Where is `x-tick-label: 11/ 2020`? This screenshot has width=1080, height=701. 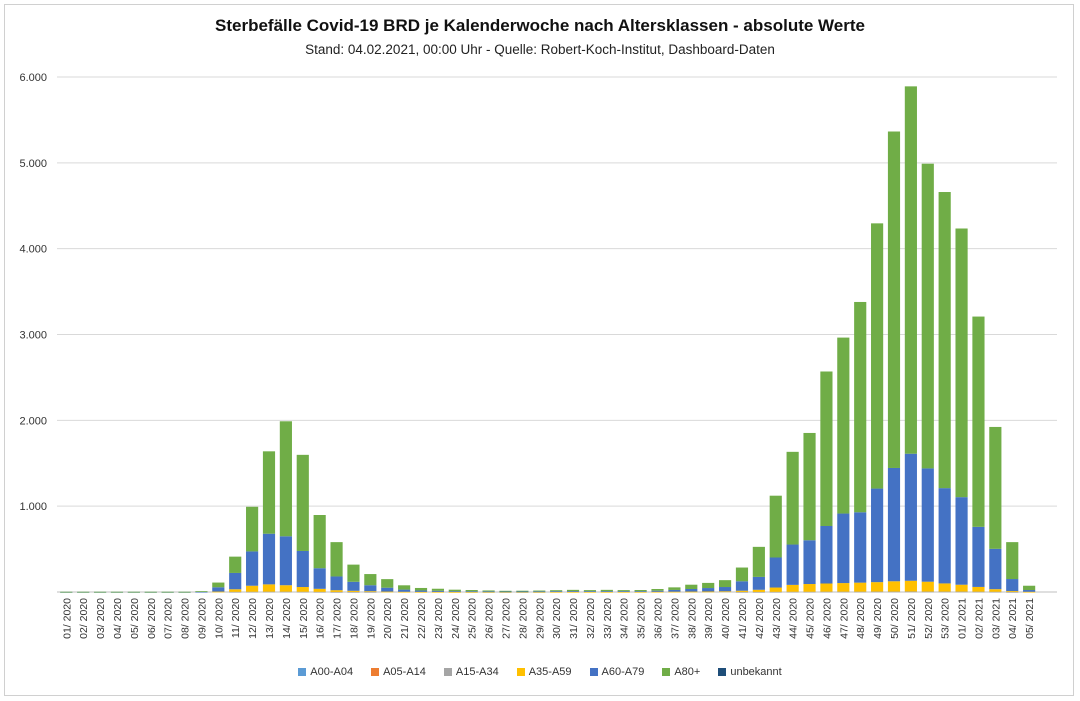 x-tick-label: 11/ 2020 is located at coordinates (236, 618).